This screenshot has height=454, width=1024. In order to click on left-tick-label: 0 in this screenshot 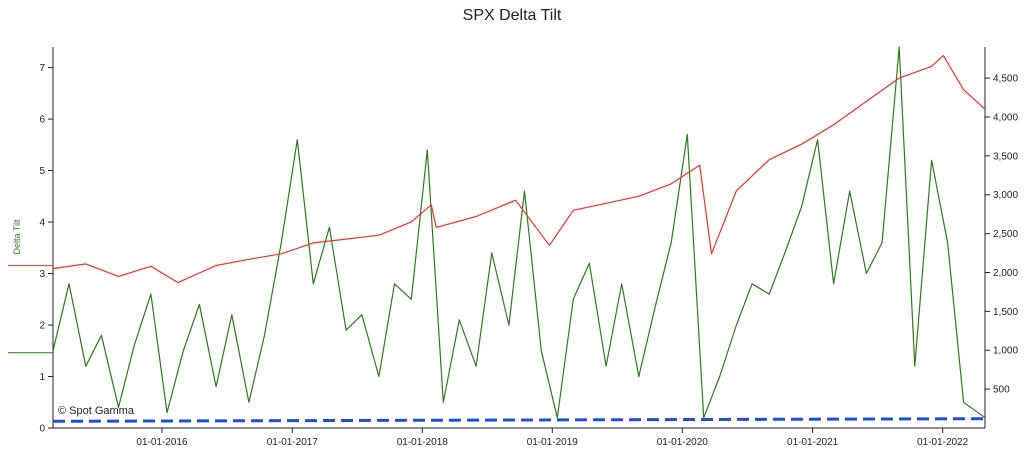, I will do `click(42, 429)`.